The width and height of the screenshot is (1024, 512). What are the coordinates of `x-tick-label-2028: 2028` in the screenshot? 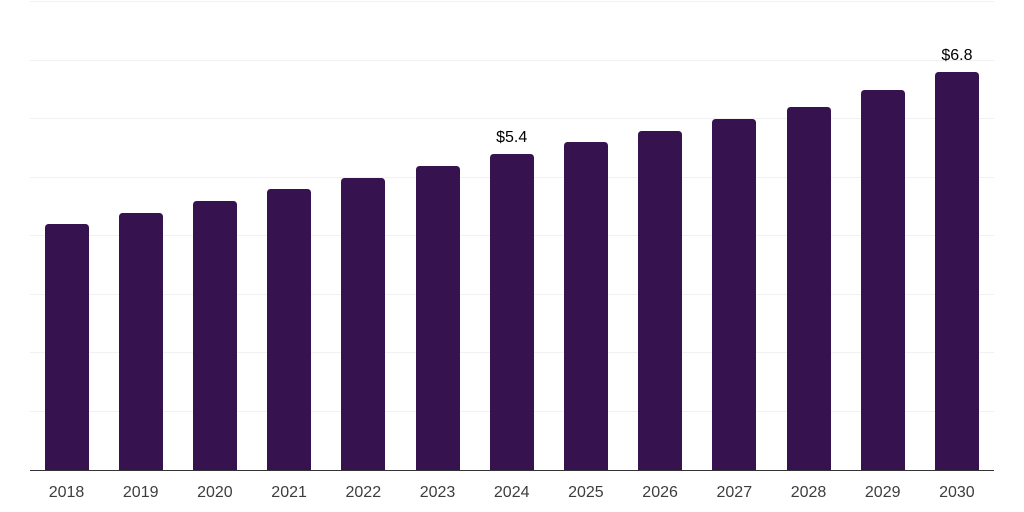 It's located at (808, 492).